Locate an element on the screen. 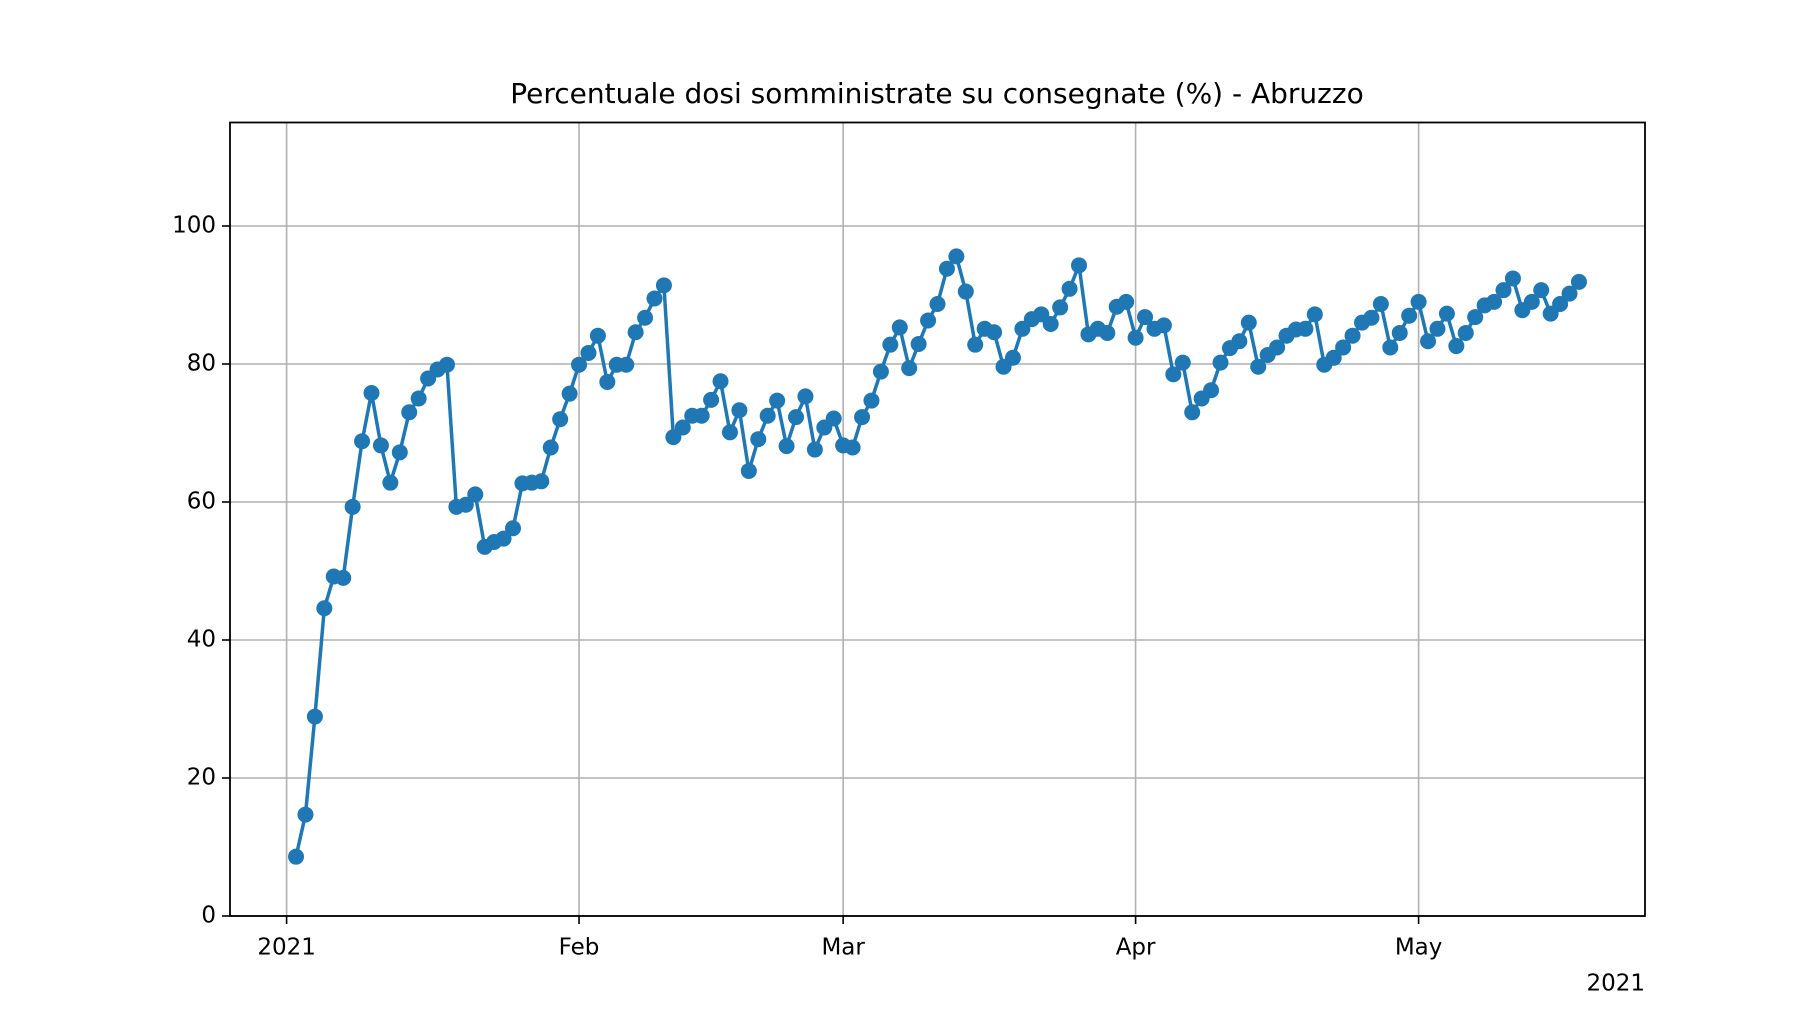  x-tick-label: Apr is located at coordinates (1136, 948).